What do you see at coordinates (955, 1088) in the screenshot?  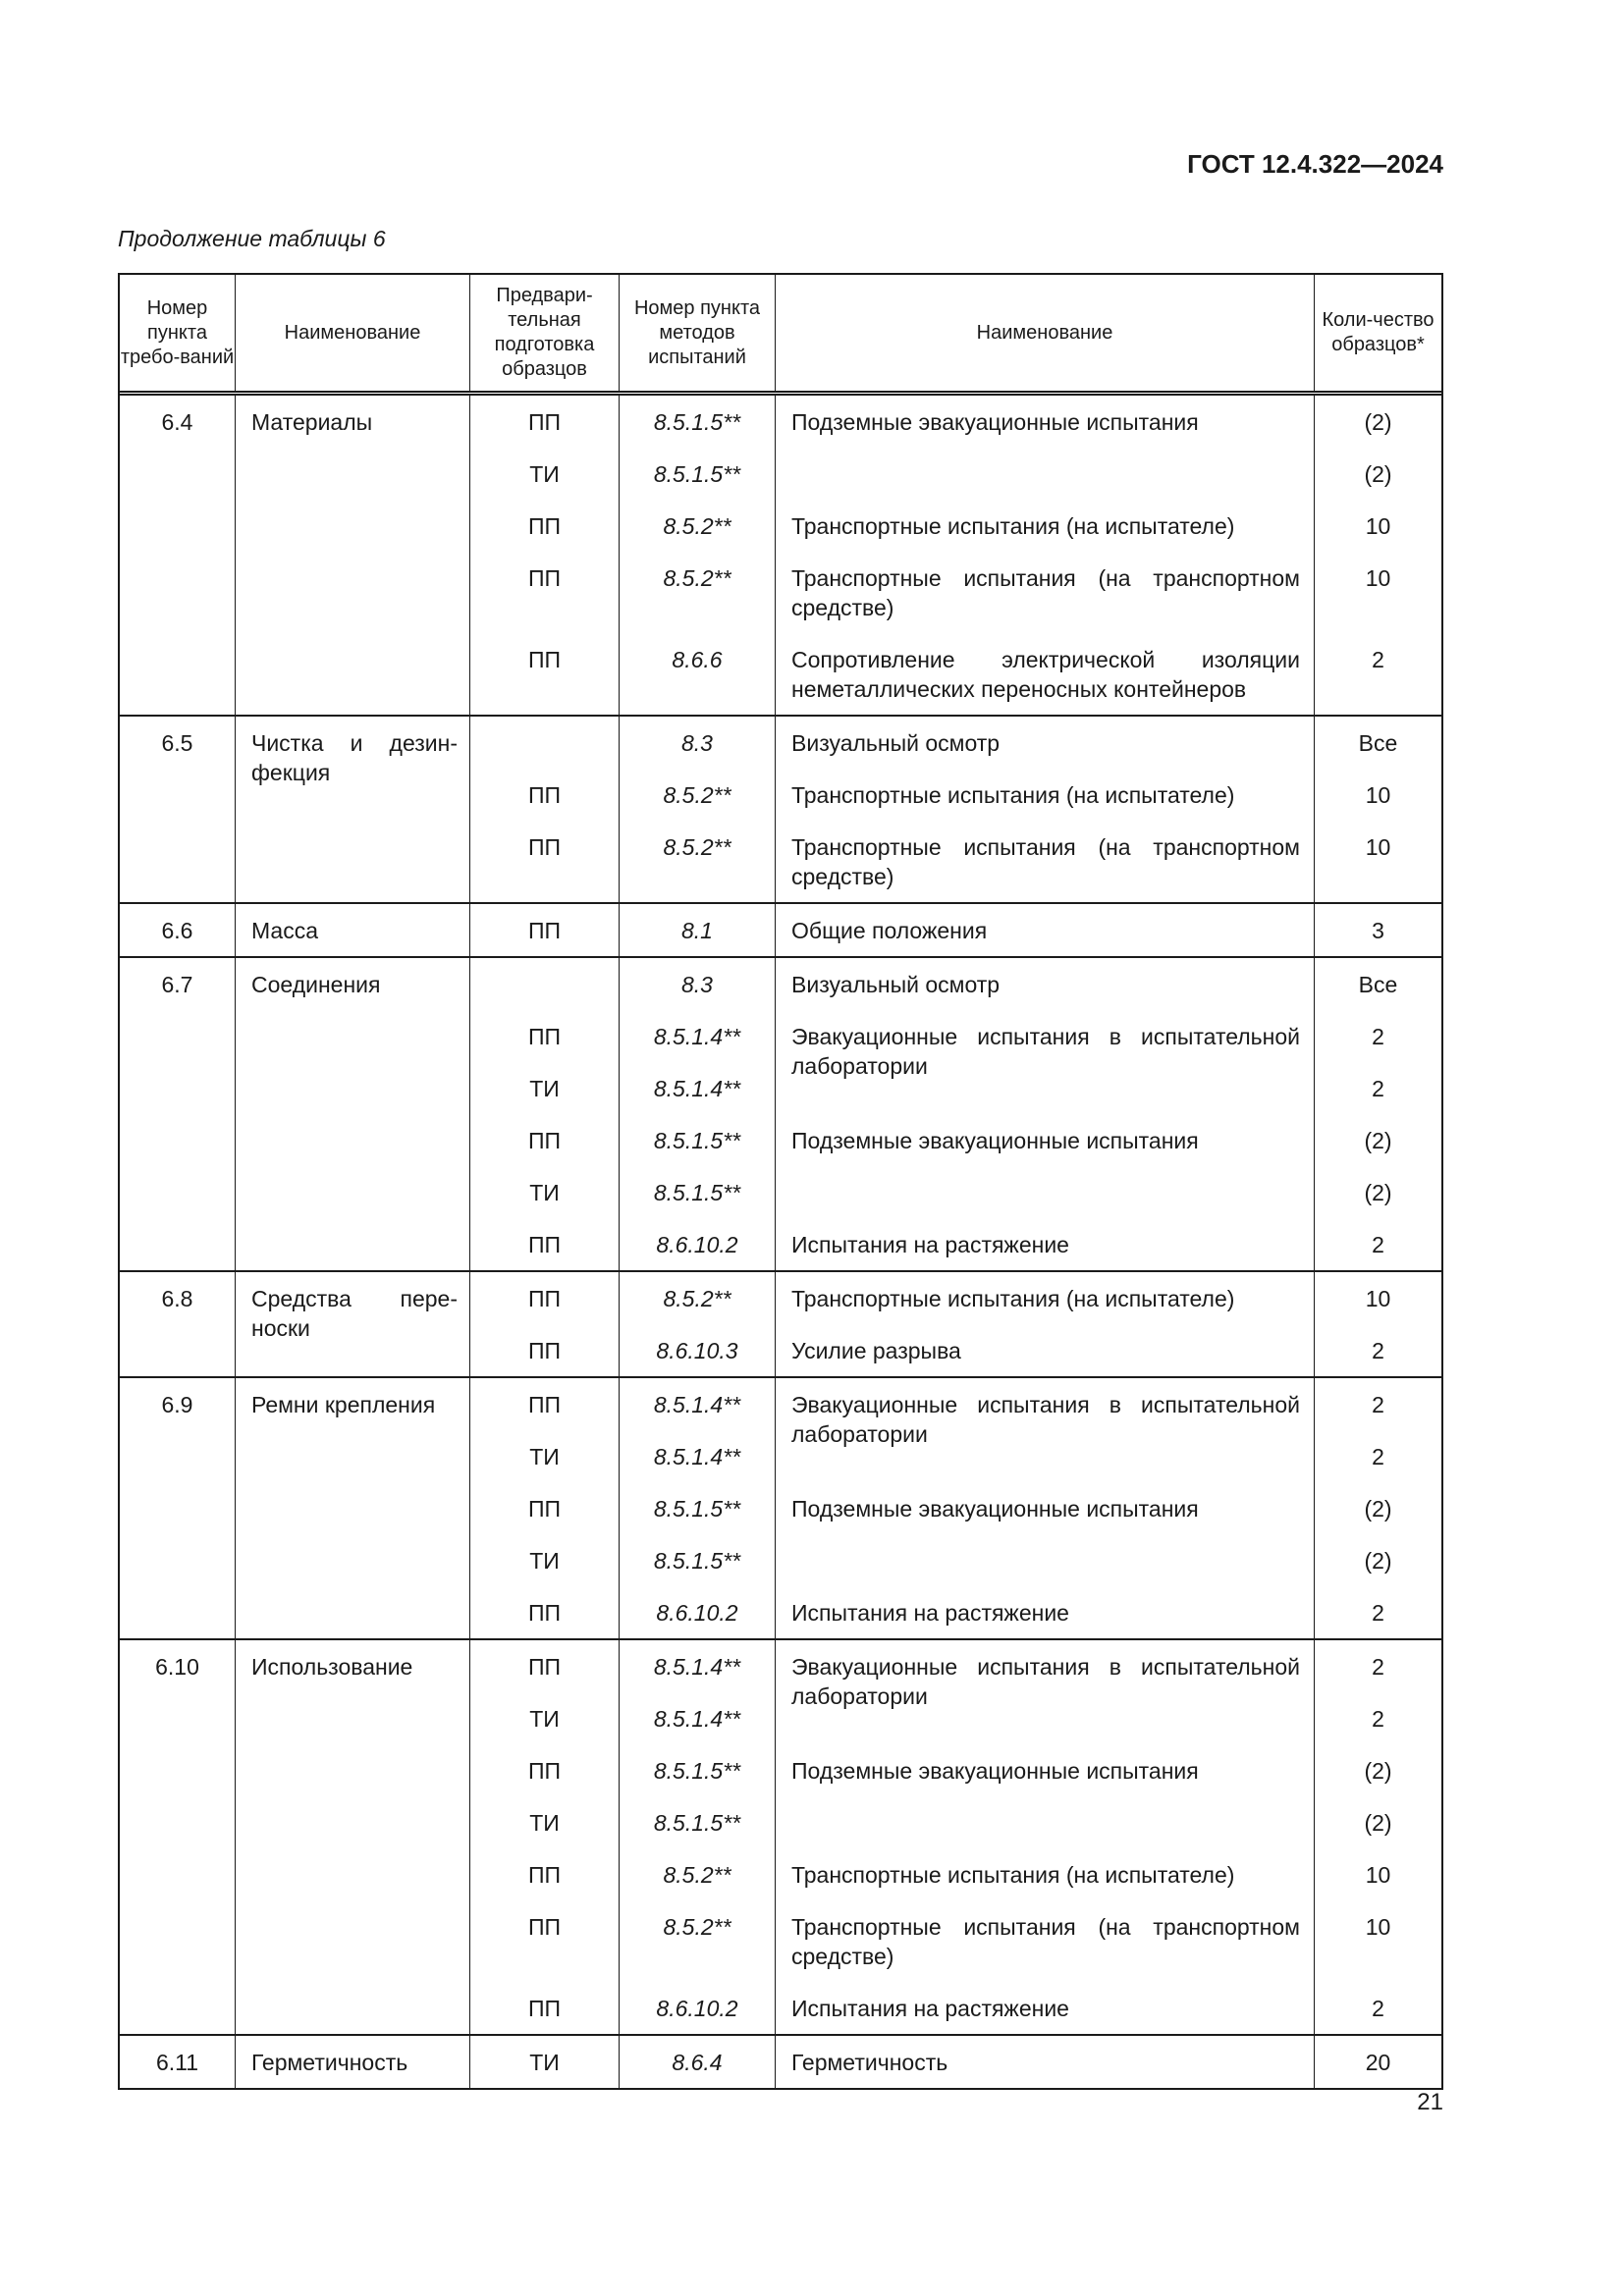 I see `table-row: ТИ 8.5.1.4** 2` at bounding box center [955, 1088].